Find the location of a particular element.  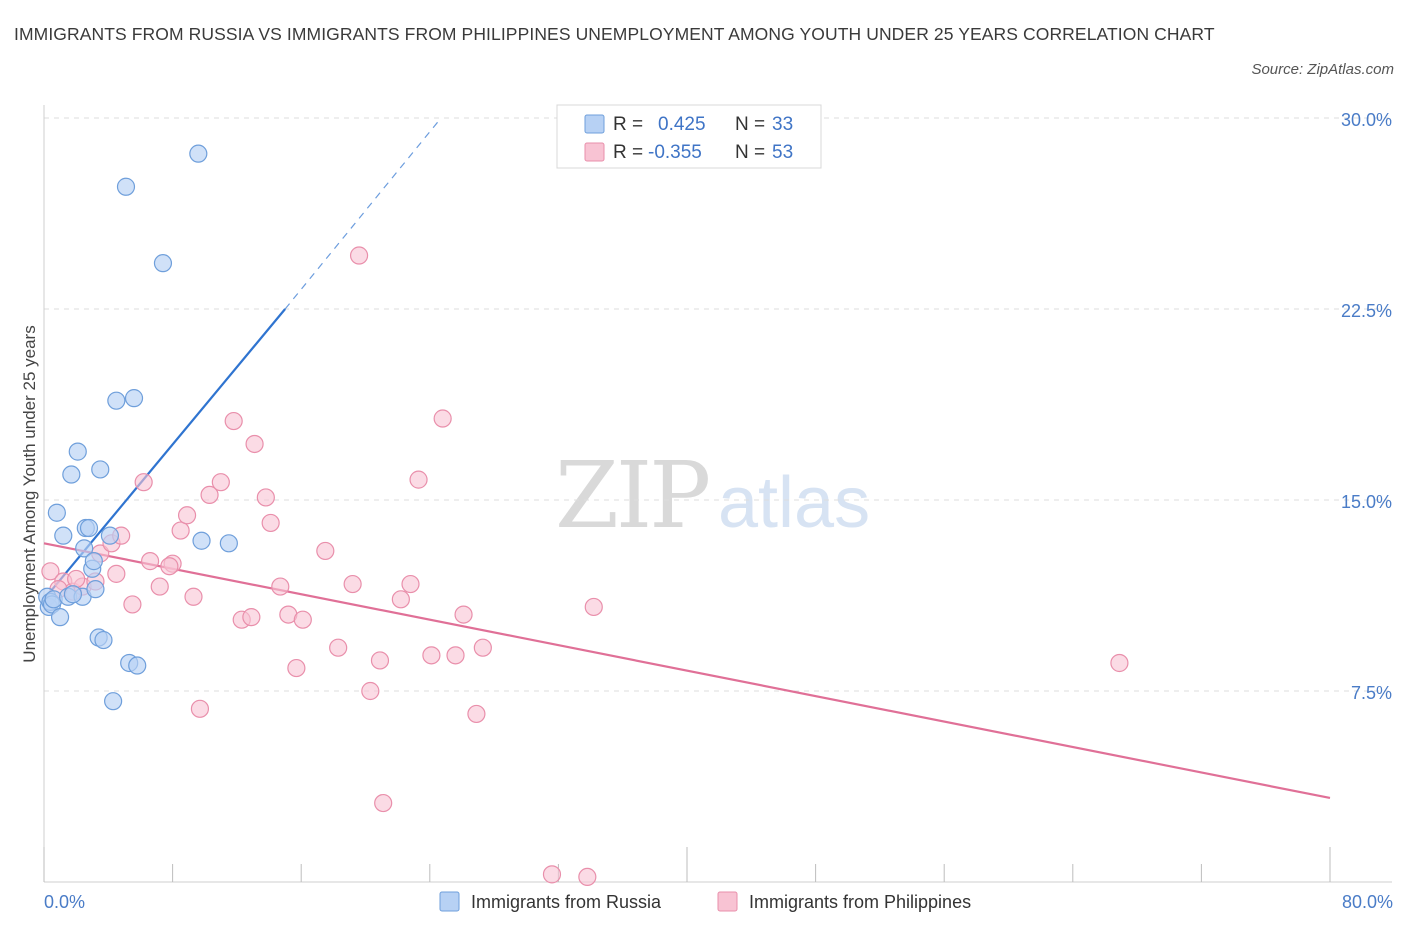

legend-swatch-philippines is located at coordinates (727, 901).